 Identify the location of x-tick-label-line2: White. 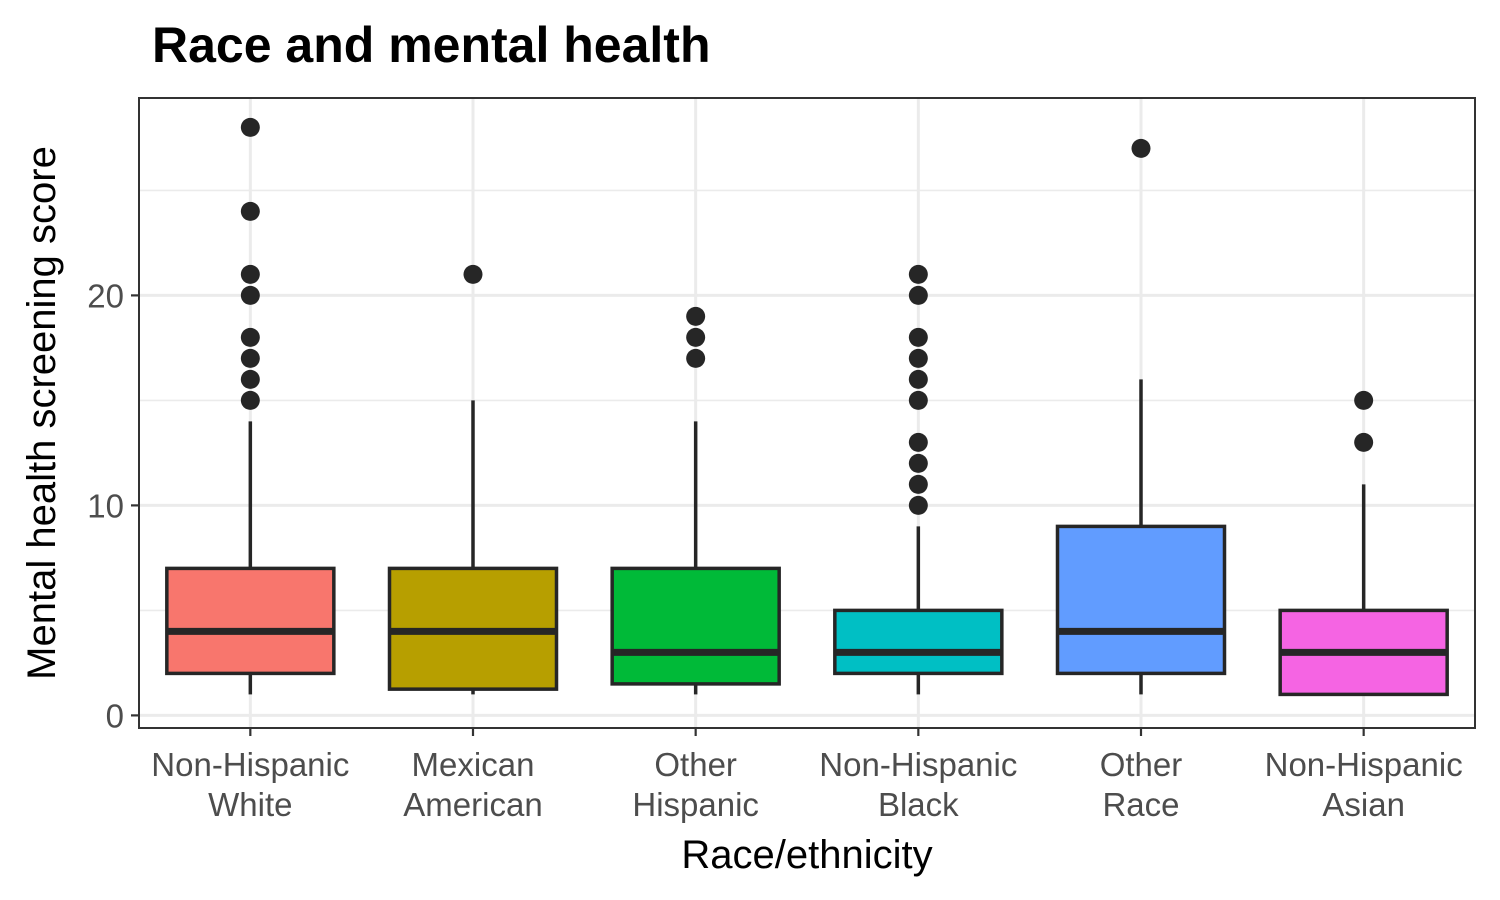
(250, 804).